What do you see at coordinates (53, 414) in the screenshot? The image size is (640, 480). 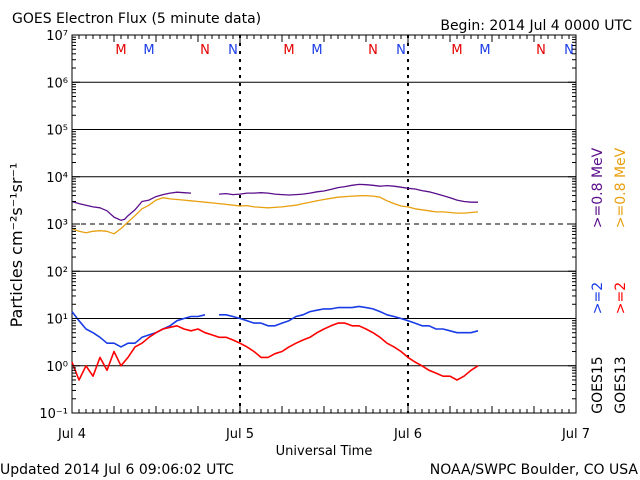 I see `y-tick-label: 10⁻¹` at bounding box center [53, 414].